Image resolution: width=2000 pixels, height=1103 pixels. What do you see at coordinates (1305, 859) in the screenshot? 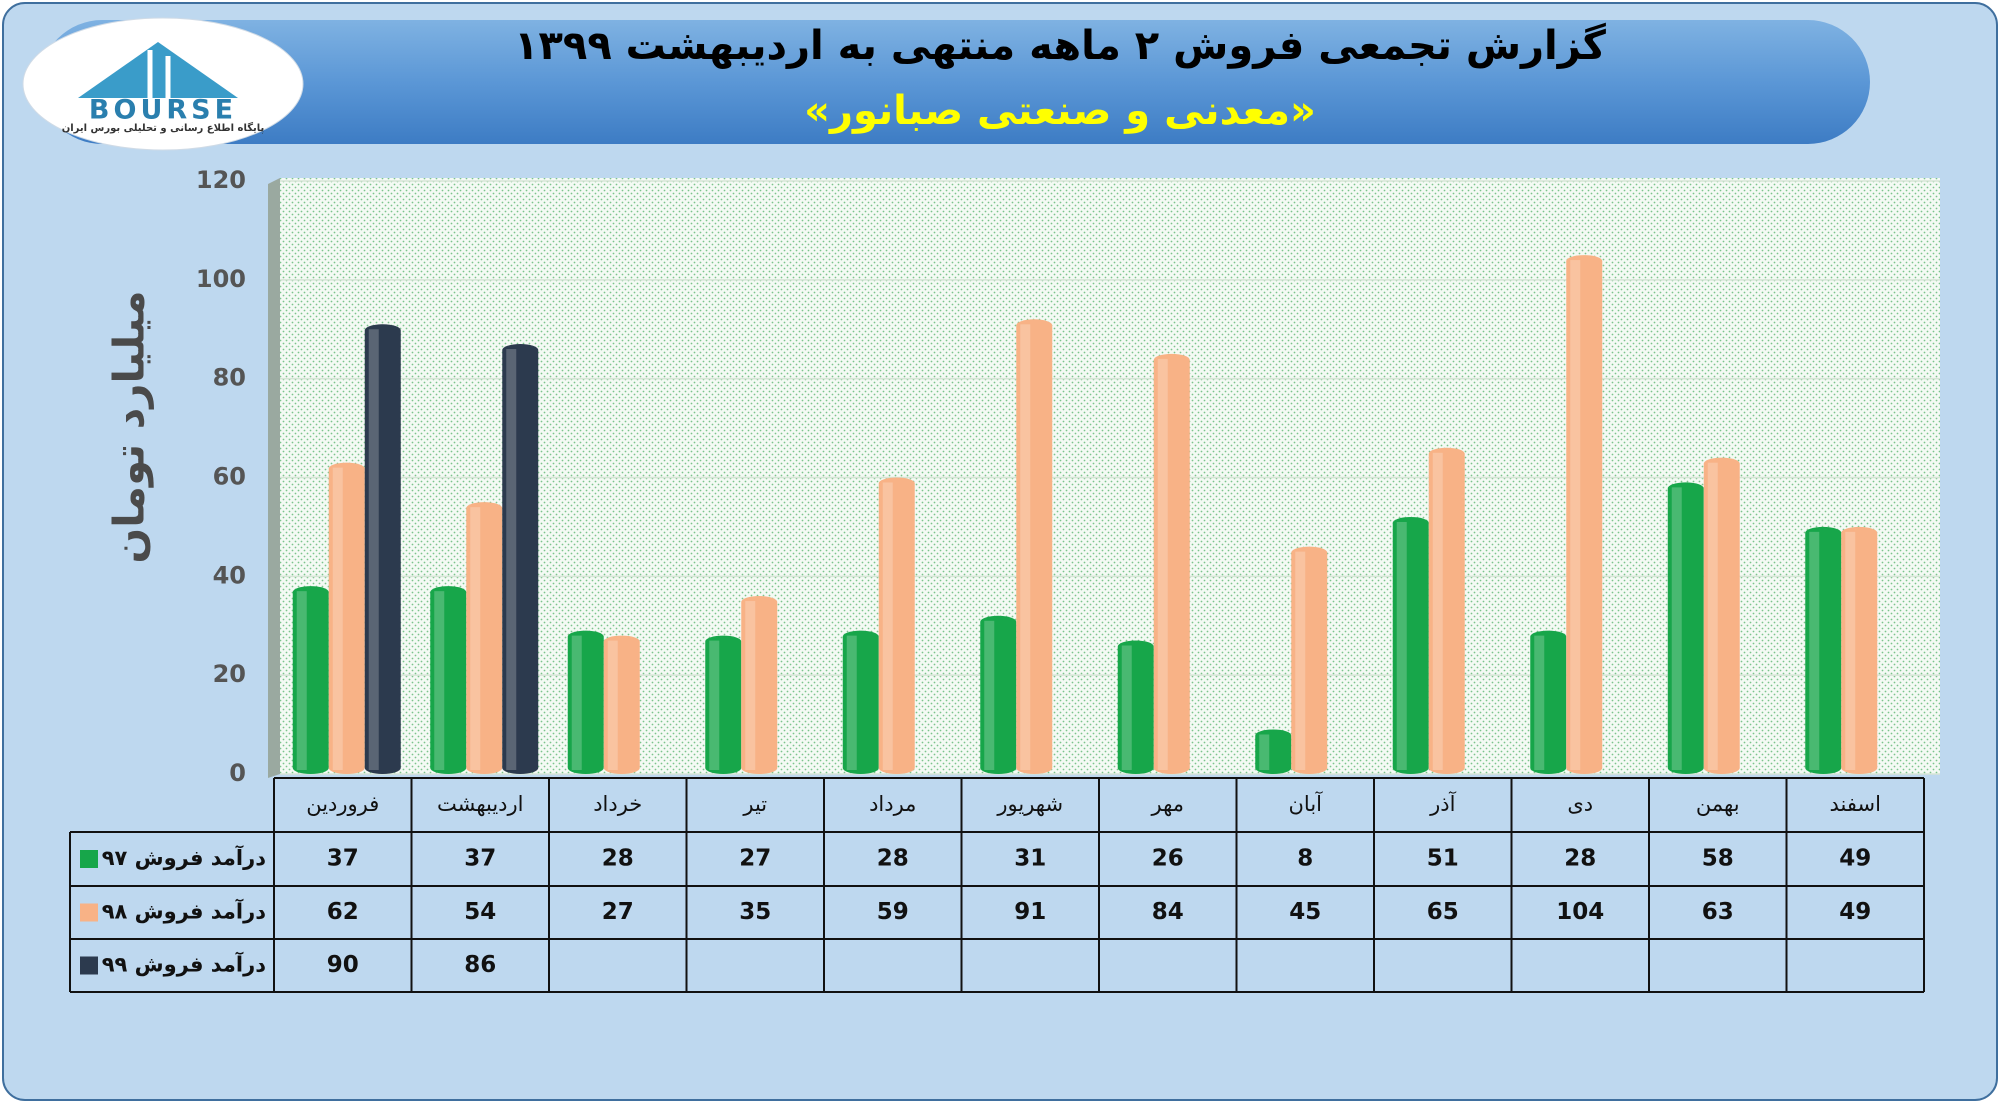
I see `table-value: 8` at bounding box center [1305, 859].